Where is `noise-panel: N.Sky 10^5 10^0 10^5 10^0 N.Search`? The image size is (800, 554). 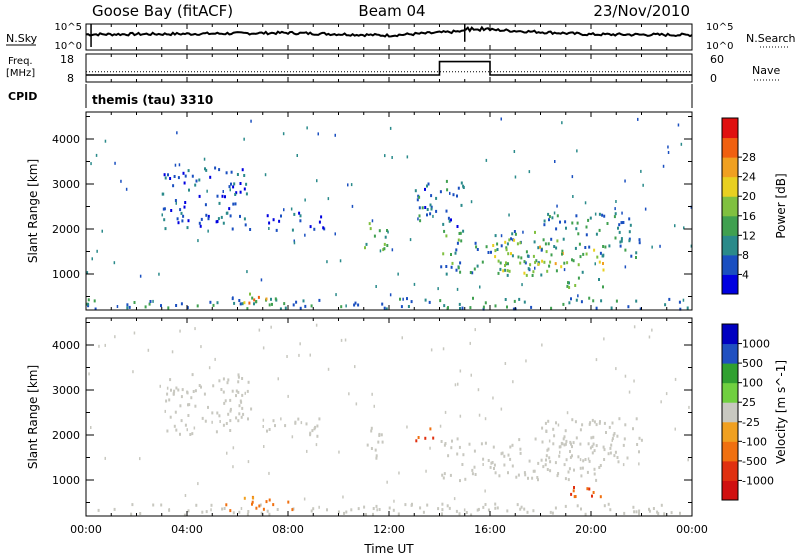
noise-panel: N.Sky 10^5 10^0 10^5 10^0 N.Search is located at coordinates (401, 37).